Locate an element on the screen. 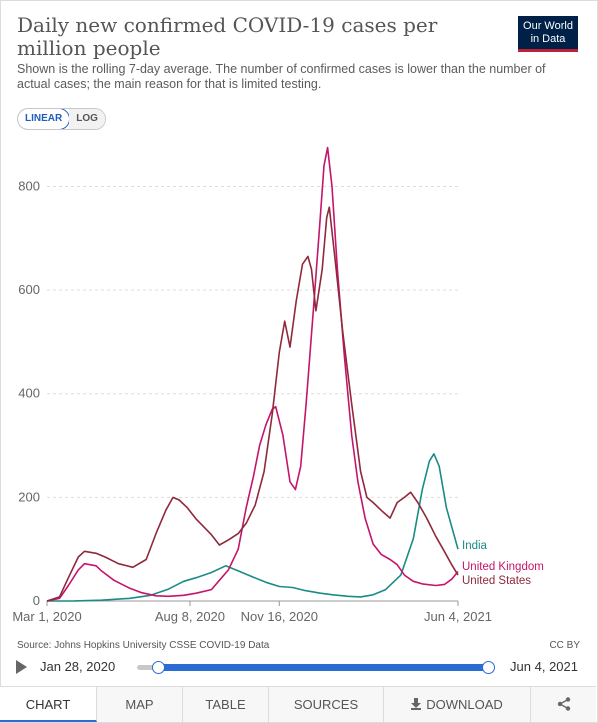 Image resolution: width=598 pixels, height=723 pixels. log-scale-button: LOG is located at coordinates (87, 119).